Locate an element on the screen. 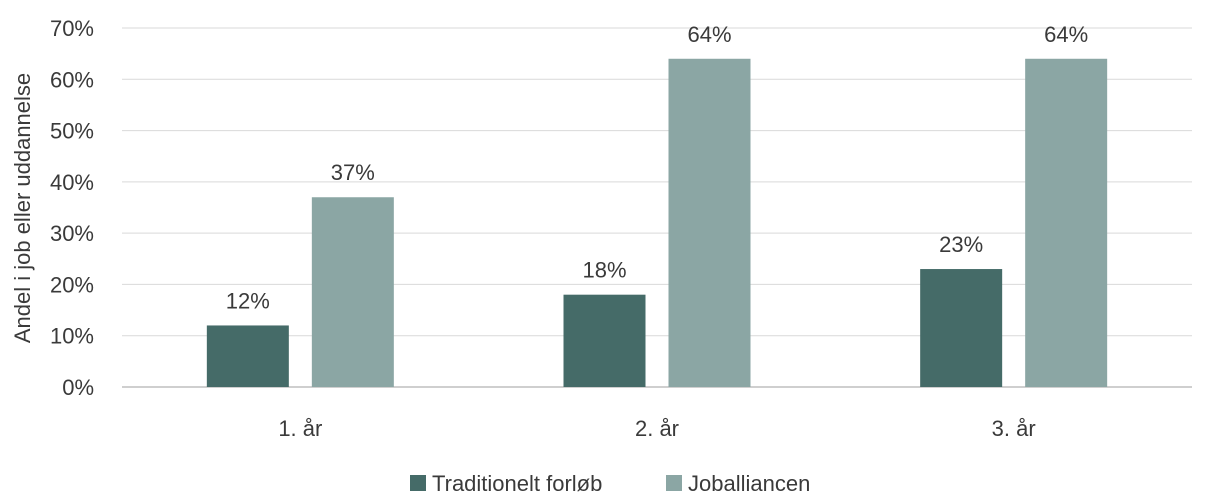 This screenshot has width=1213, height=496. data-label: 23% is located at coordinates (961, 244).